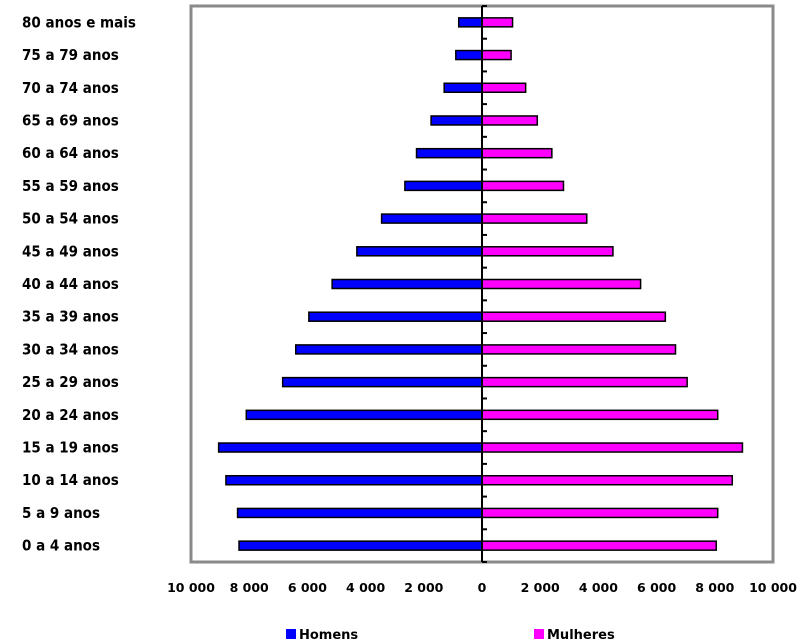  Describe the element at coordinates (291, 634) in the screenshot. I see `legend-swatch-homens` at that location.